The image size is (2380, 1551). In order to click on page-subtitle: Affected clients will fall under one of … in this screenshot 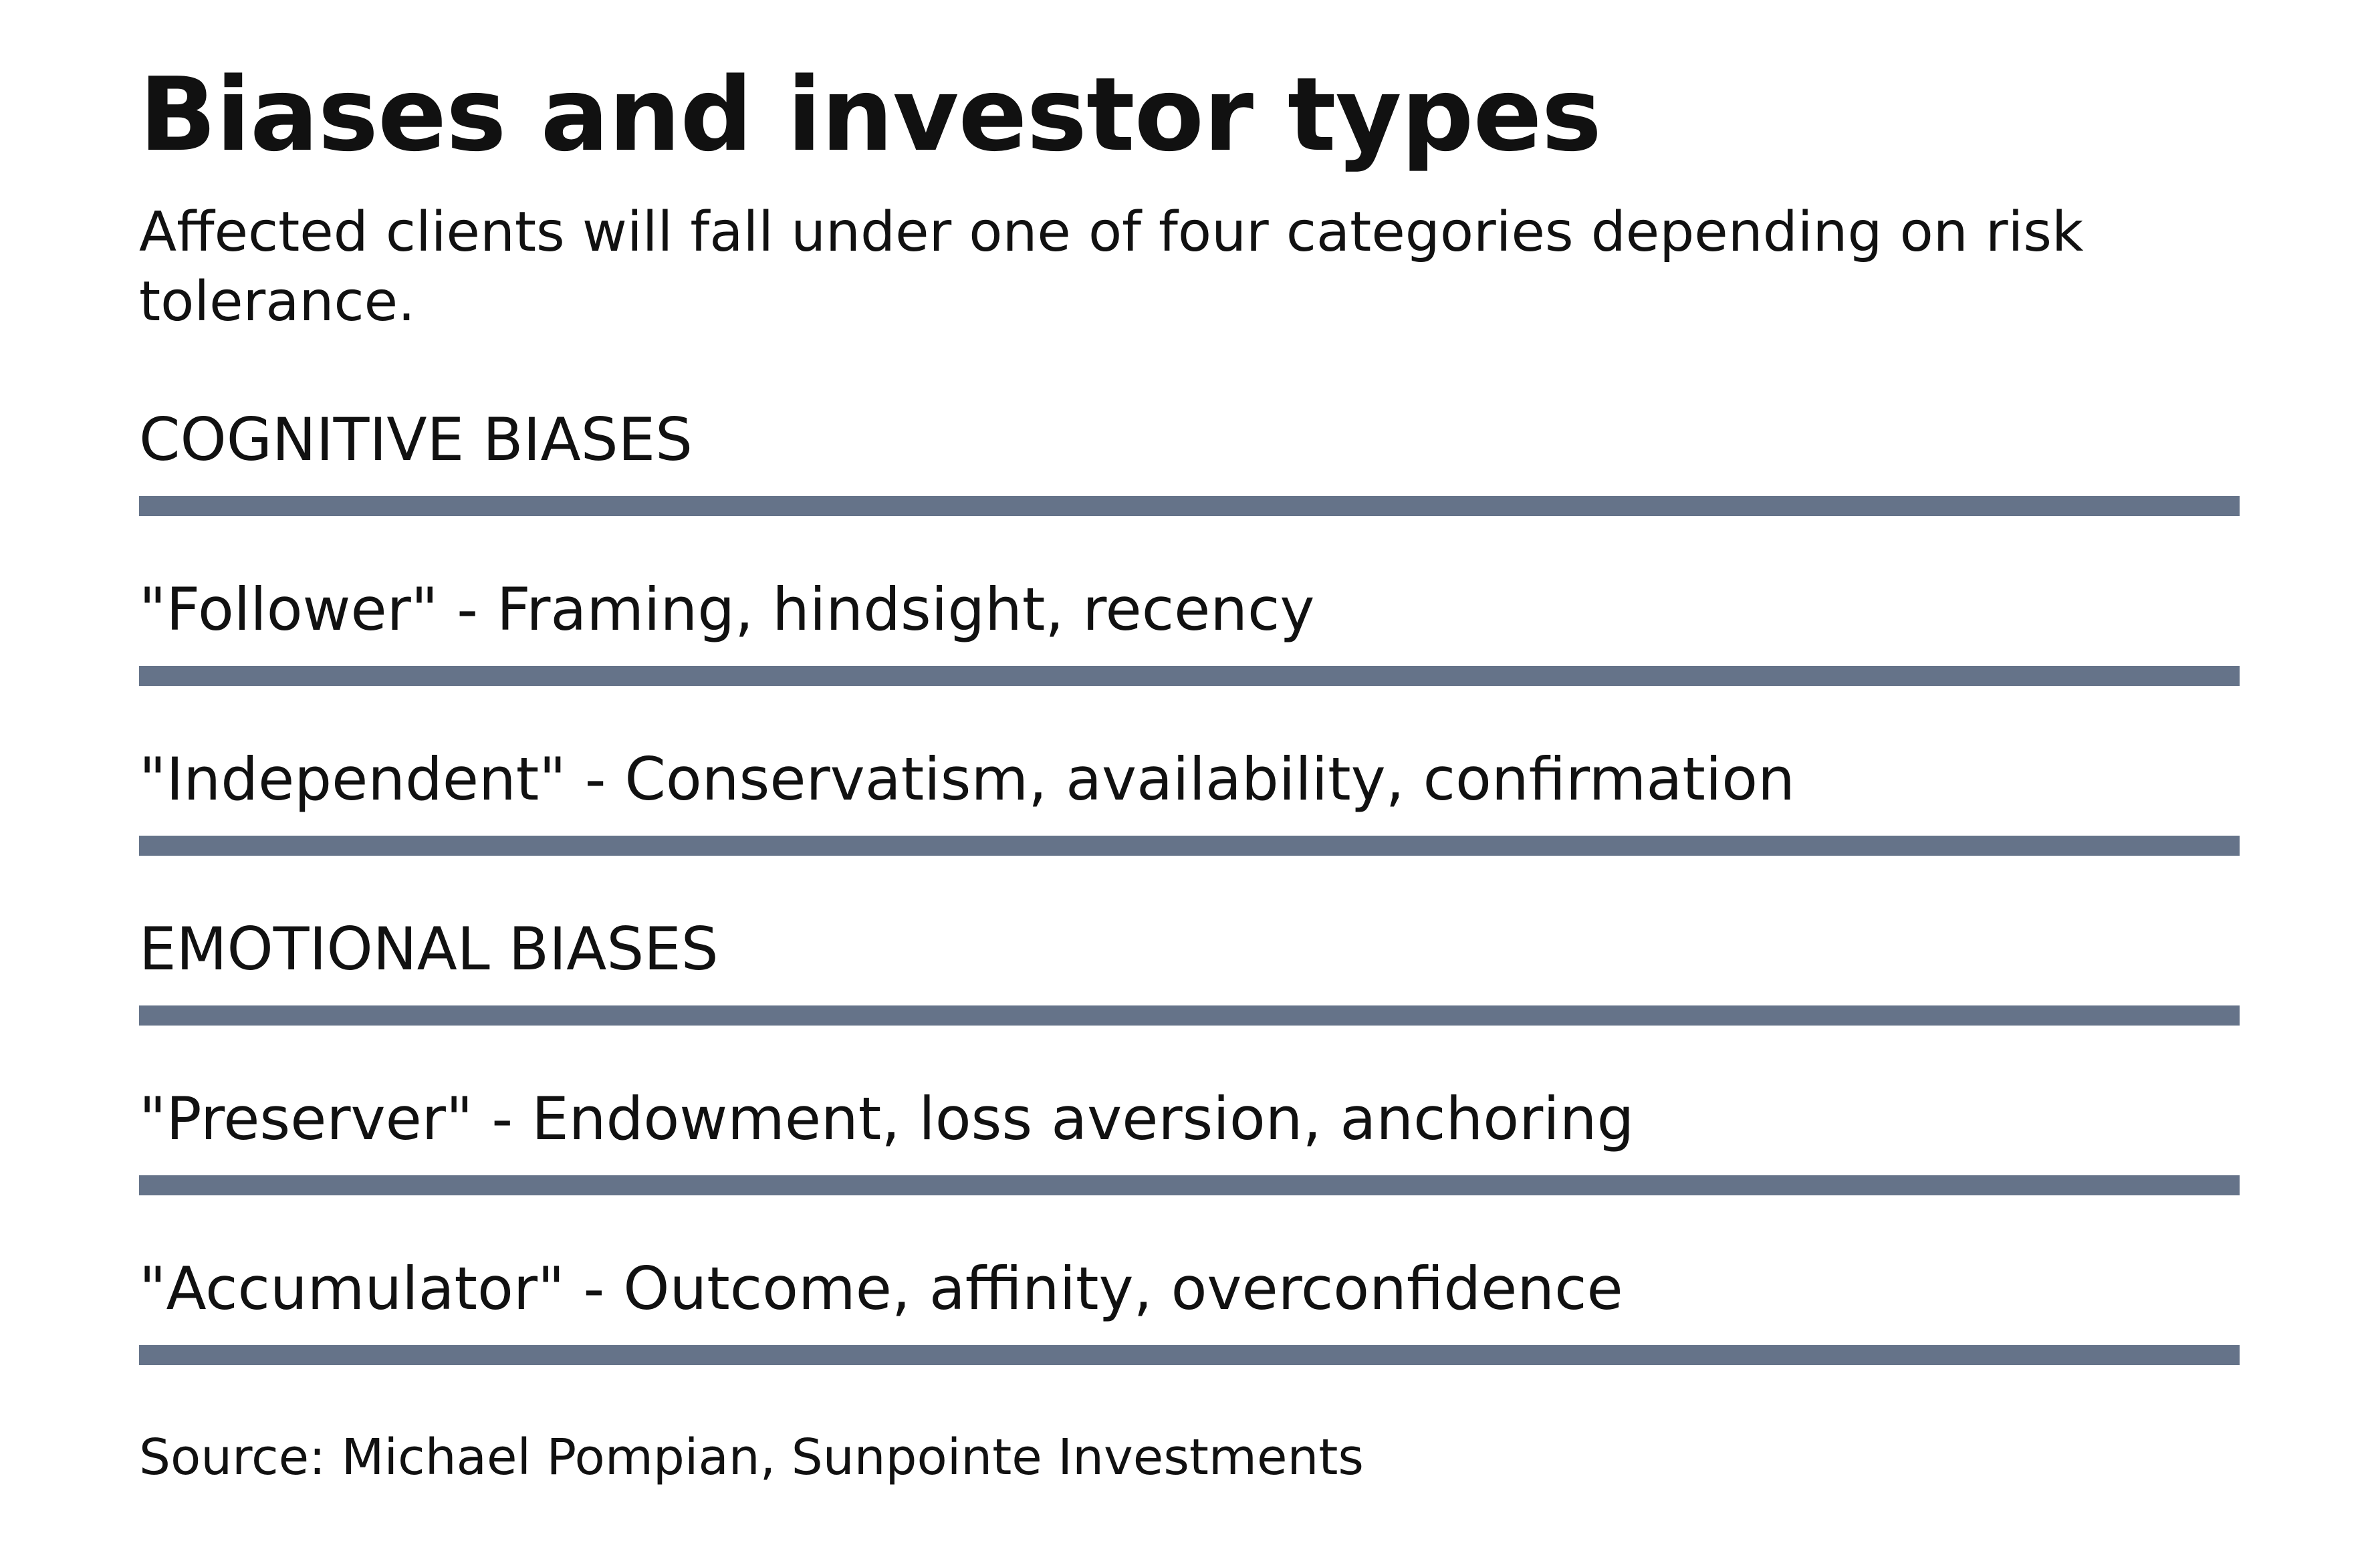, I will do `click(1111, 267)`.